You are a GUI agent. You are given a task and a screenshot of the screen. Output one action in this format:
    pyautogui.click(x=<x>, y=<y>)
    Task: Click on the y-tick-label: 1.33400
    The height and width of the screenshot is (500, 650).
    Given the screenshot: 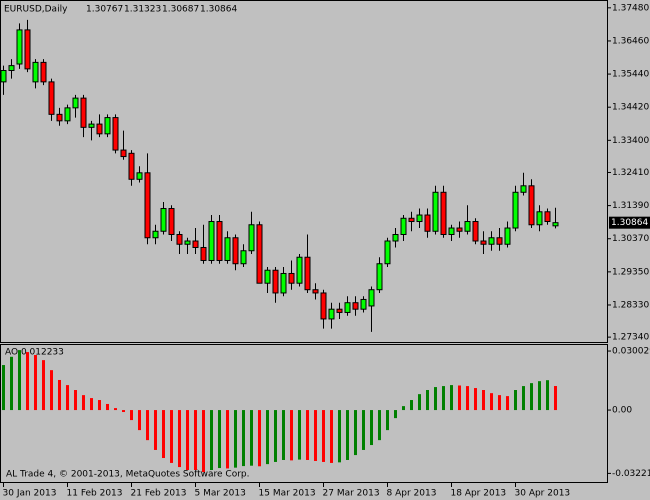 What is the action you would take?
    pyautogui.click(x=630, y=141)
    